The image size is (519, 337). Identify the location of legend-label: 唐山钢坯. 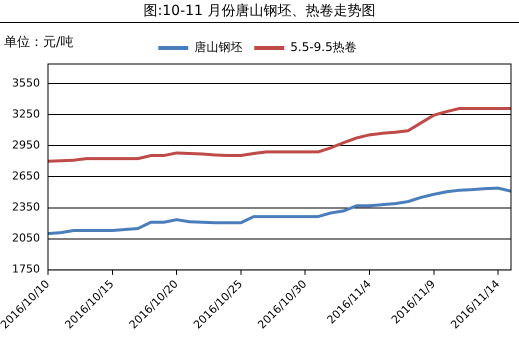
(218, 47).